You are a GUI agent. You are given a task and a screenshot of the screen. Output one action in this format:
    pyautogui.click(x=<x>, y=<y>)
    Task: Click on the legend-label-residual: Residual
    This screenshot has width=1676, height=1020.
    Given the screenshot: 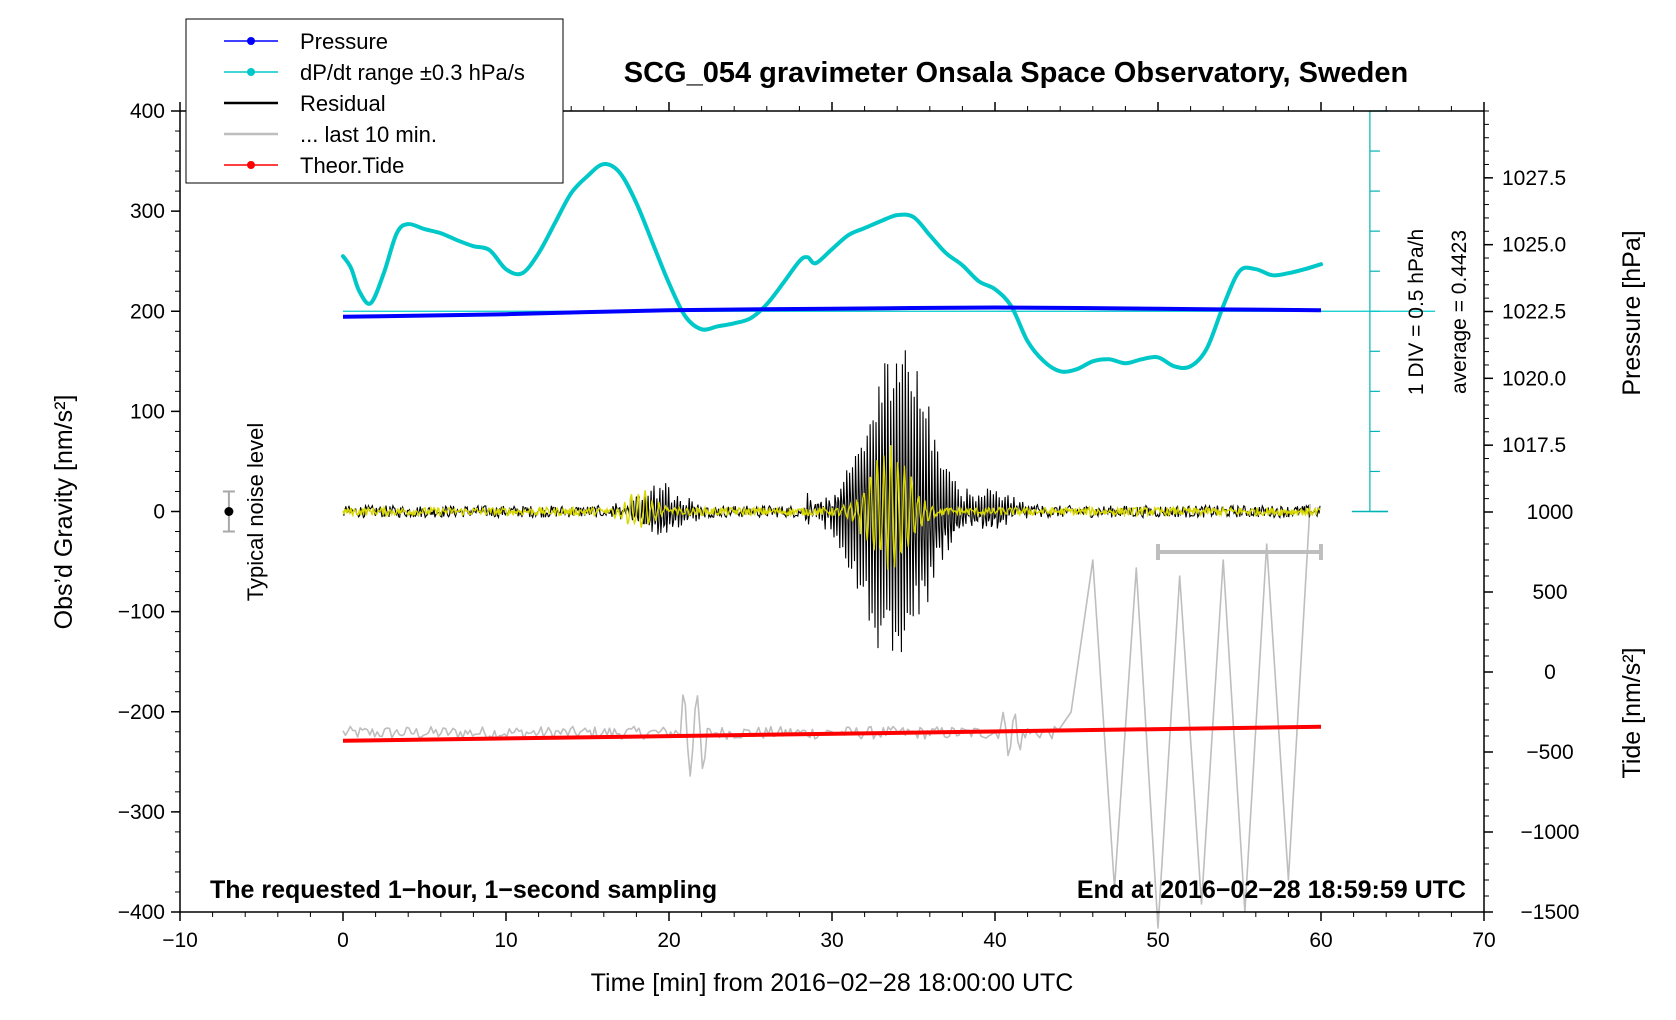 What is the action you would take?
    pyautogui.click(x=343, y=103)
    